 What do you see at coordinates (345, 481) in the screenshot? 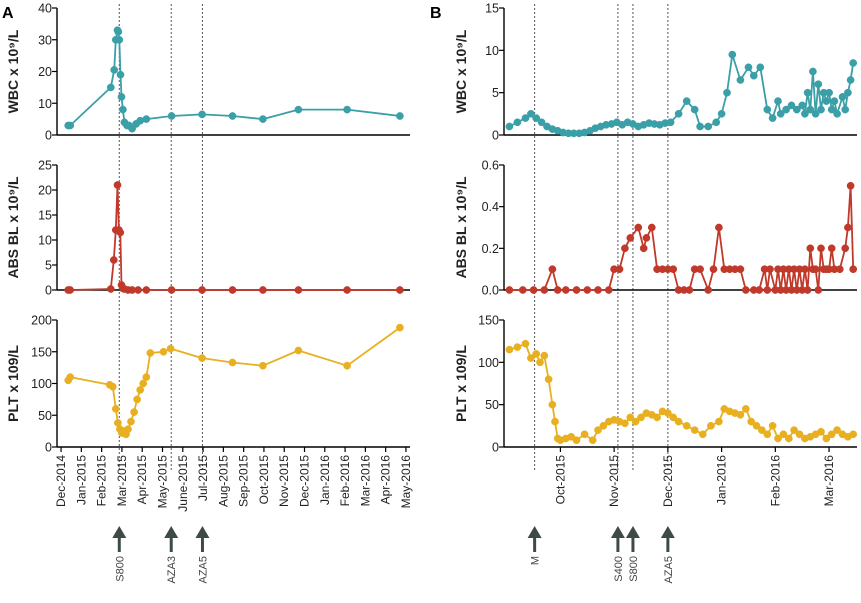
I see `x-tick-label: Feb-2016` at bounding box center [345, 481].